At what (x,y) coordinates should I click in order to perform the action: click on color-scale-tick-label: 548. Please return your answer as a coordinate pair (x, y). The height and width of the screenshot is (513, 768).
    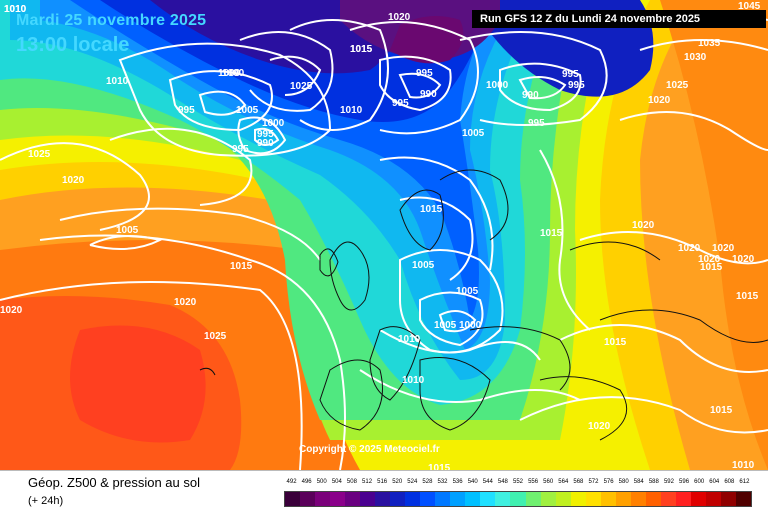
    Looking at the image, I should click on (502, 482).